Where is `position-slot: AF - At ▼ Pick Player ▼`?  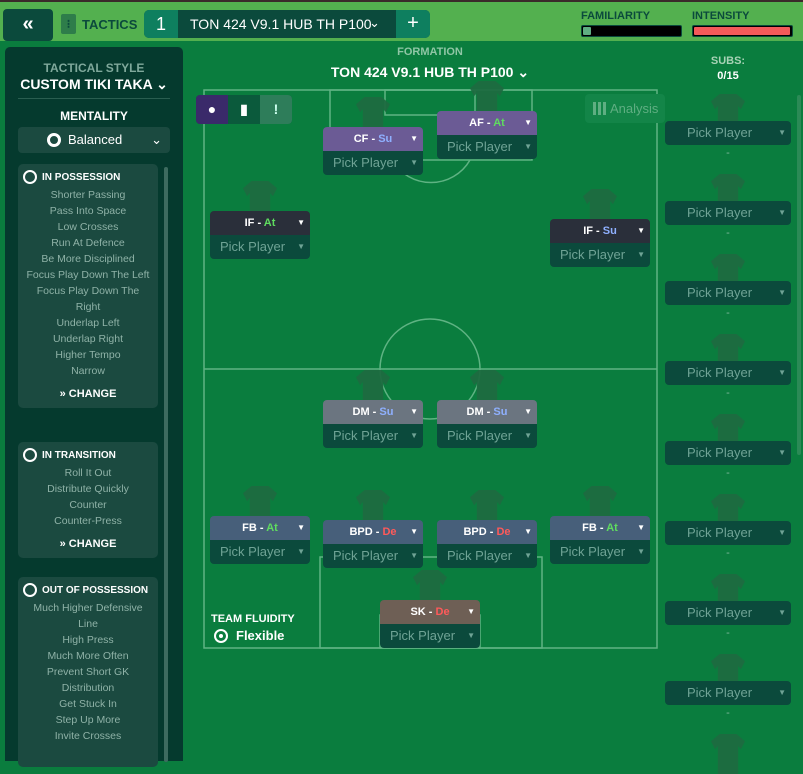
position-slot: AF - At ▼ Pick Player ▼ is located at coordinates (487, 135).